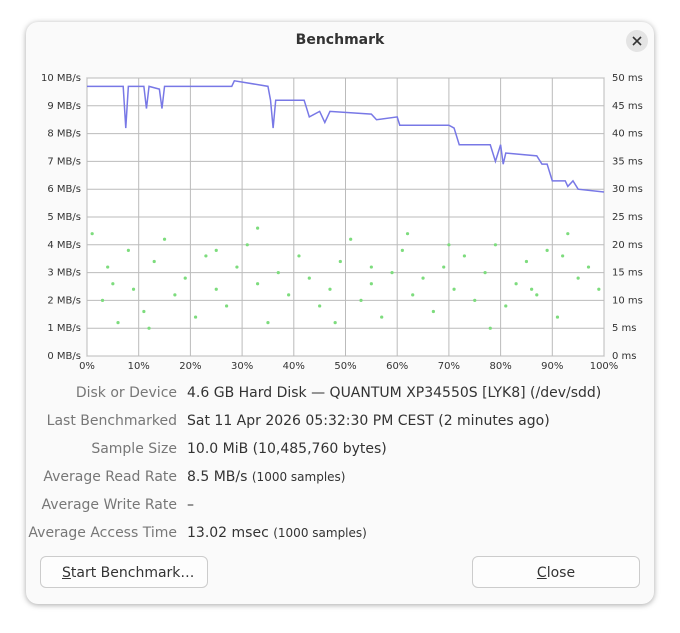 The height and width of the screenshot is (633, 680). I want to click on info-value-box: 8.5 MB/s (1000 samples), so click(266, 477).